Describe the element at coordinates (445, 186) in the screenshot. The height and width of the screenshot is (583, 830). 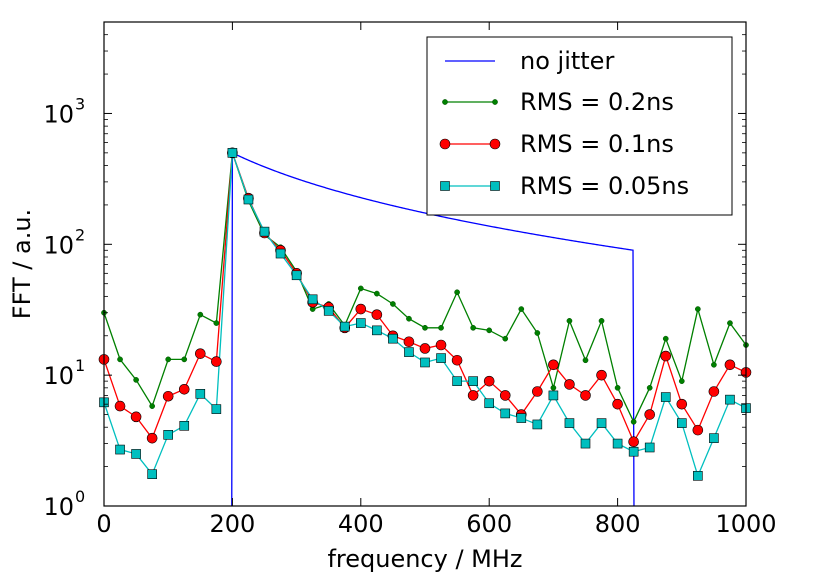
I see `legend-marker-rms-0-05-left` at that location.